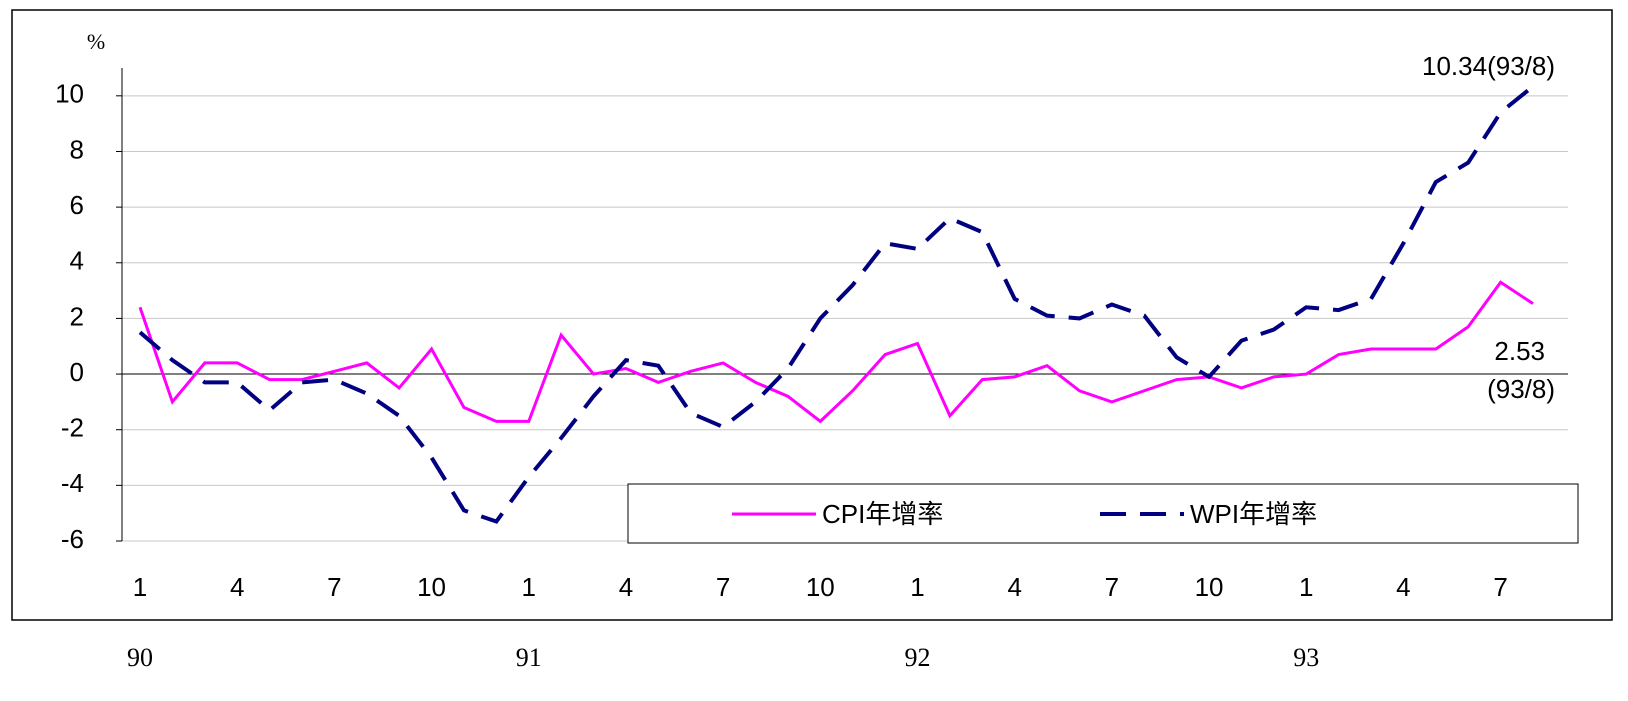 The height and width of the screenshot is (701, 1628). I want to click on y-unit: %, so click(96, 41).